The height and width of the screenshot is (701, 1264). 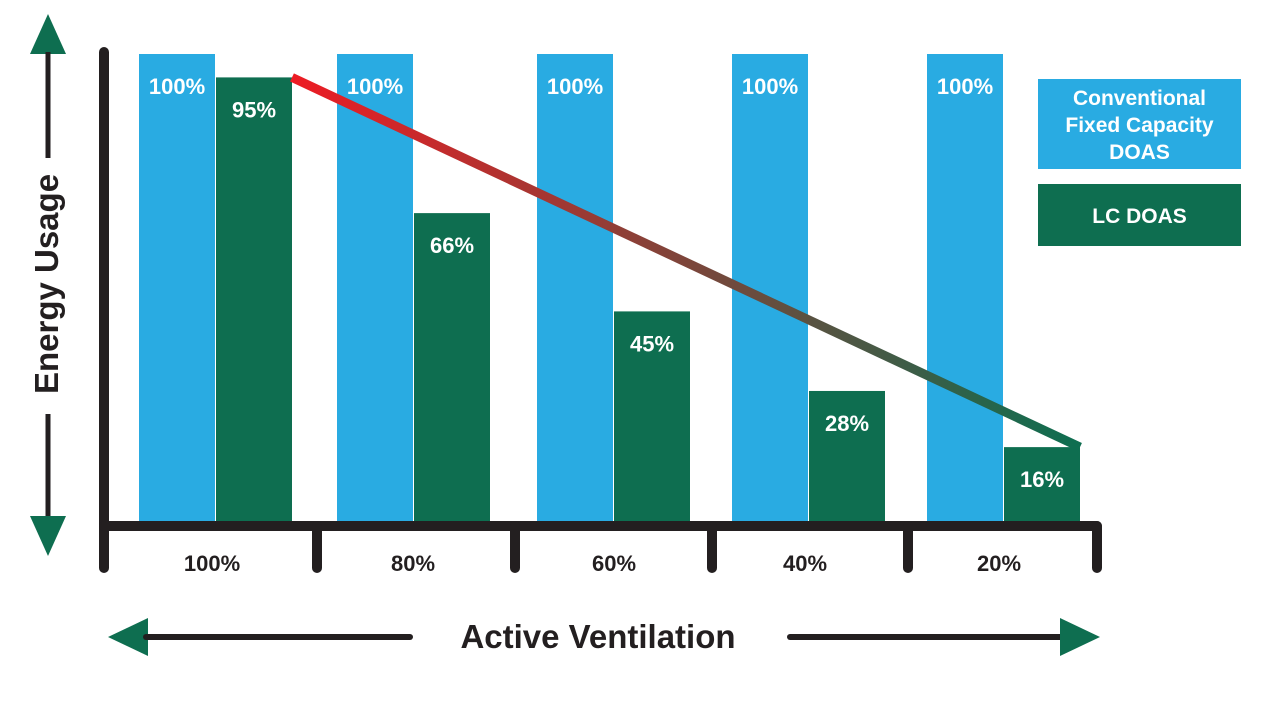 I want to click on arrow-right-icon, so click(x=1080, y=637).